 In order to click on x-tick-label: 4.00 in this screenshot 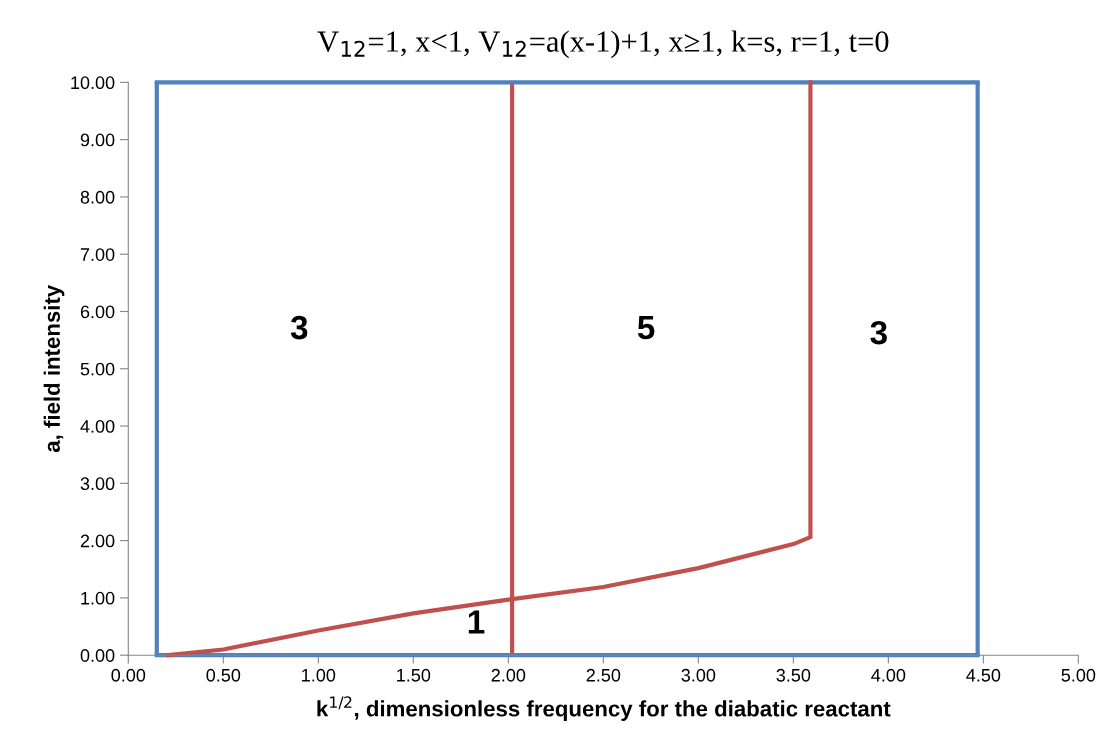, I will do `click(888, 675)`.